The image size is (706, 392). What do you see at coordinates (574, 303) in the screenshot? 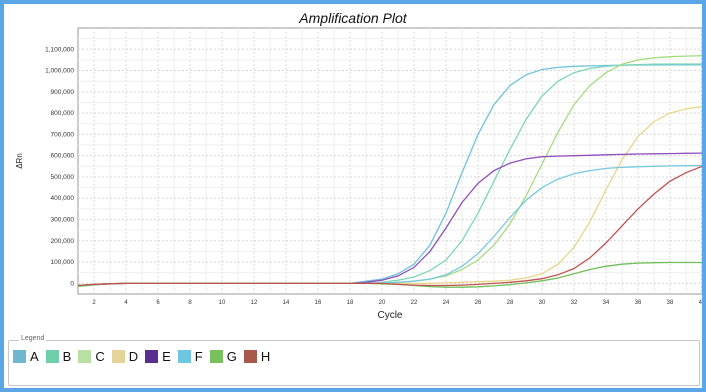
I see `x-tick-label: 32` at bounding box center [574, 303].